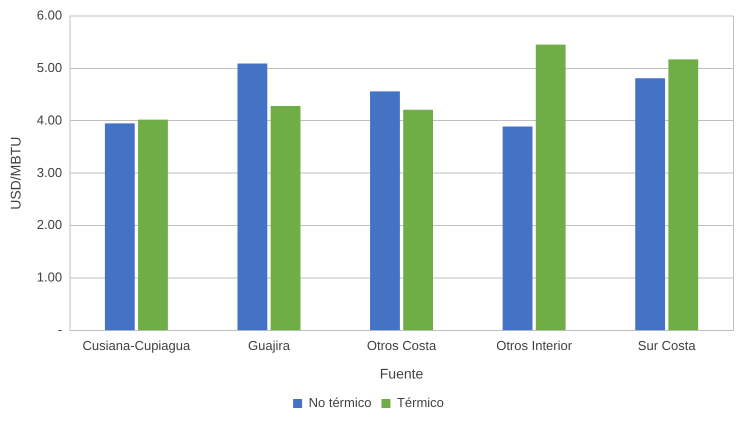 The height and width of the screenshot is (424, 739). I want to click on y-tick-label: -, so click(60, 330).